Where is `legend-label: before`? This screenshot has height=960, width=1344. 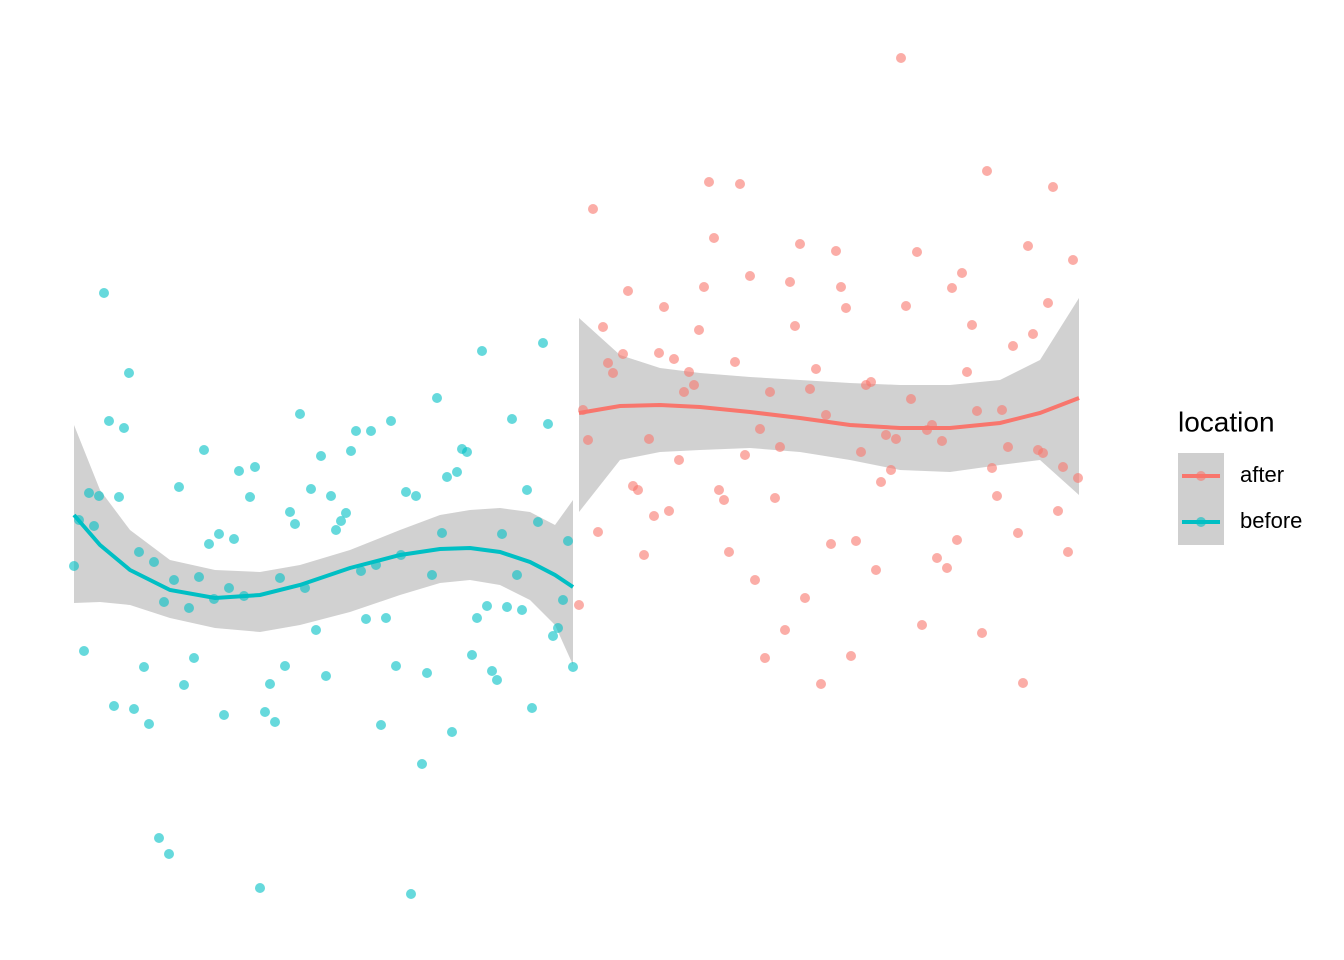
legend-label: before is located at coordinates (1271, 520).